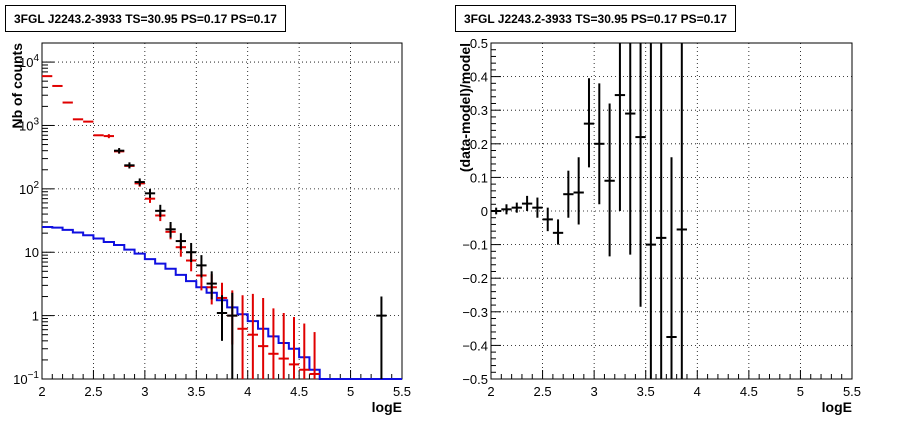 The height and width of the screenshot is (421, 898). Describe the element at coordinates (222, 303) in the screenshot. I see `model-histogram` at that location.